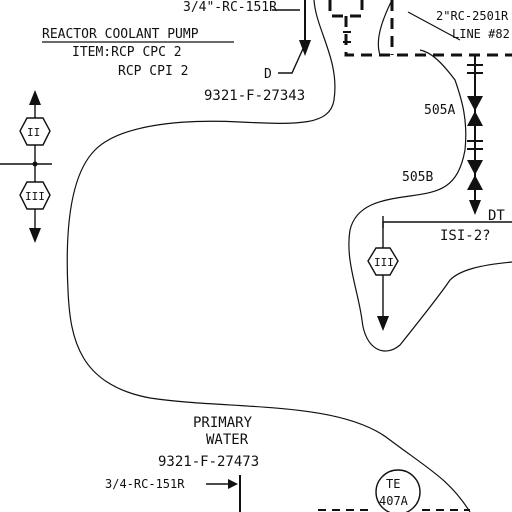  I want to click on pump-title: REACTOR COOLANT PUMP, so click(120, 34).